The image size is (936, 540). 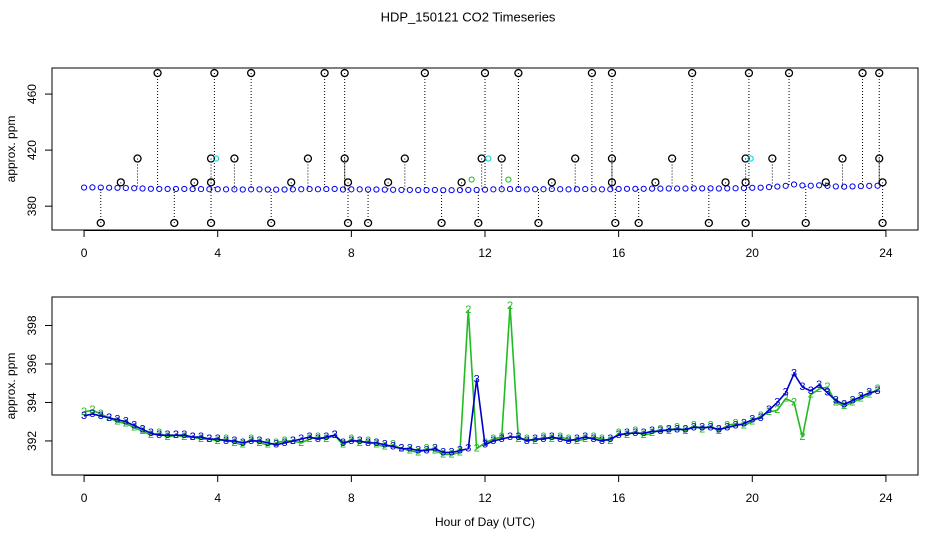 What do you see at coordinates (32, 441) in the screenshot?
I see `y-tick-label: 392` at bounding box center [32, 441].